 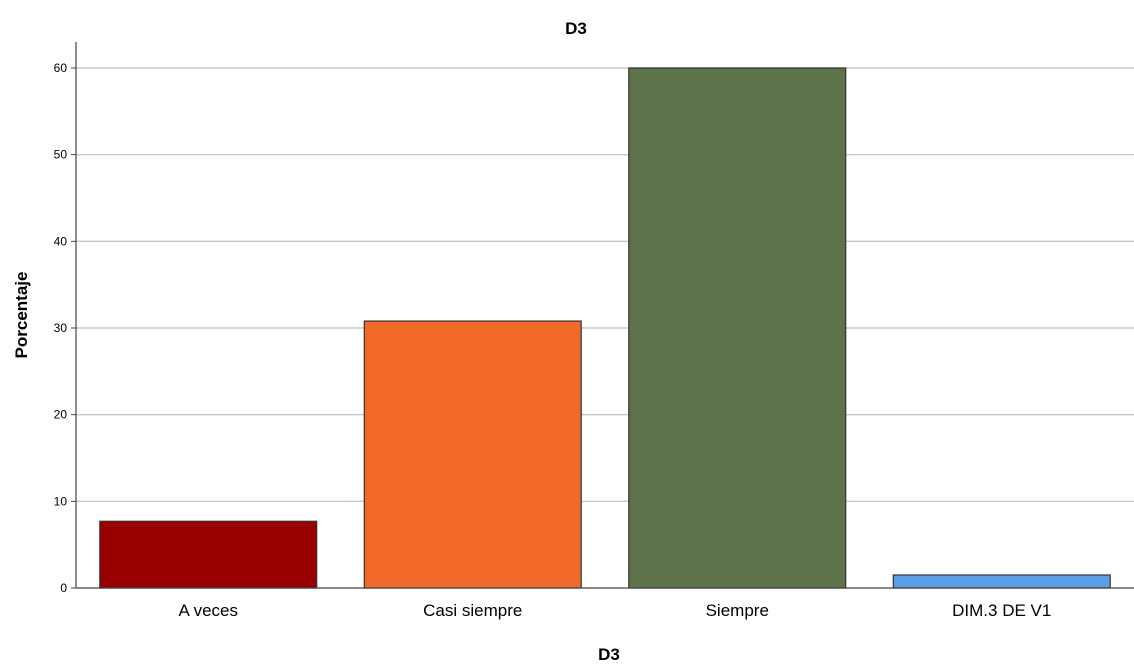 What do you see at coordinates (609, 654) in the screenshot?
I see `x-axis-title: D3` at bounding box center [609, 654].